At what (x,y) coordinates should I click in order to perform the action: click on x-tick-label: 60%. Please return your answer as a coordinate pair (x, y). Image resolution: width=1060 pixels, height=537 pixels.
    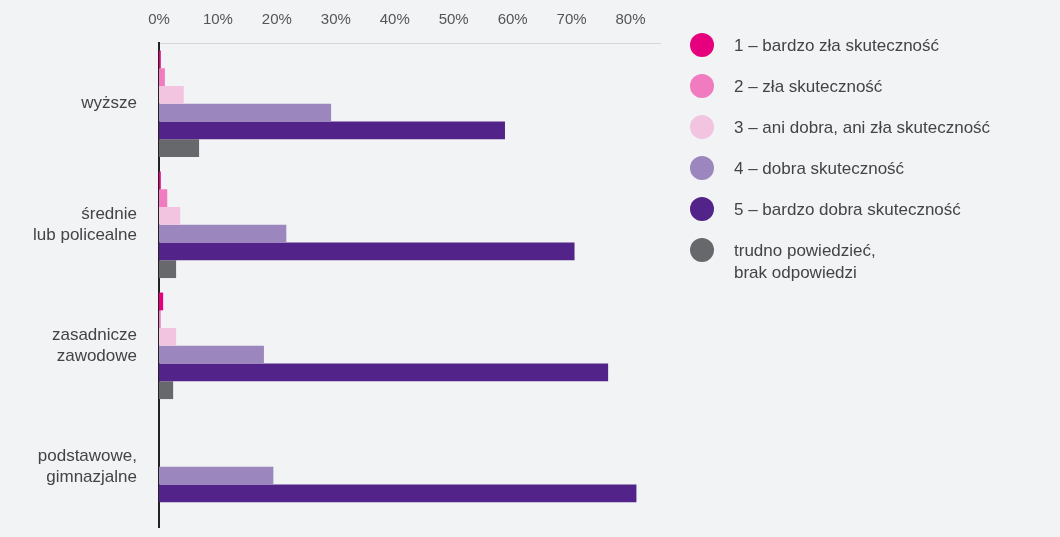
    Looking at the image, I should click on (512, 19).